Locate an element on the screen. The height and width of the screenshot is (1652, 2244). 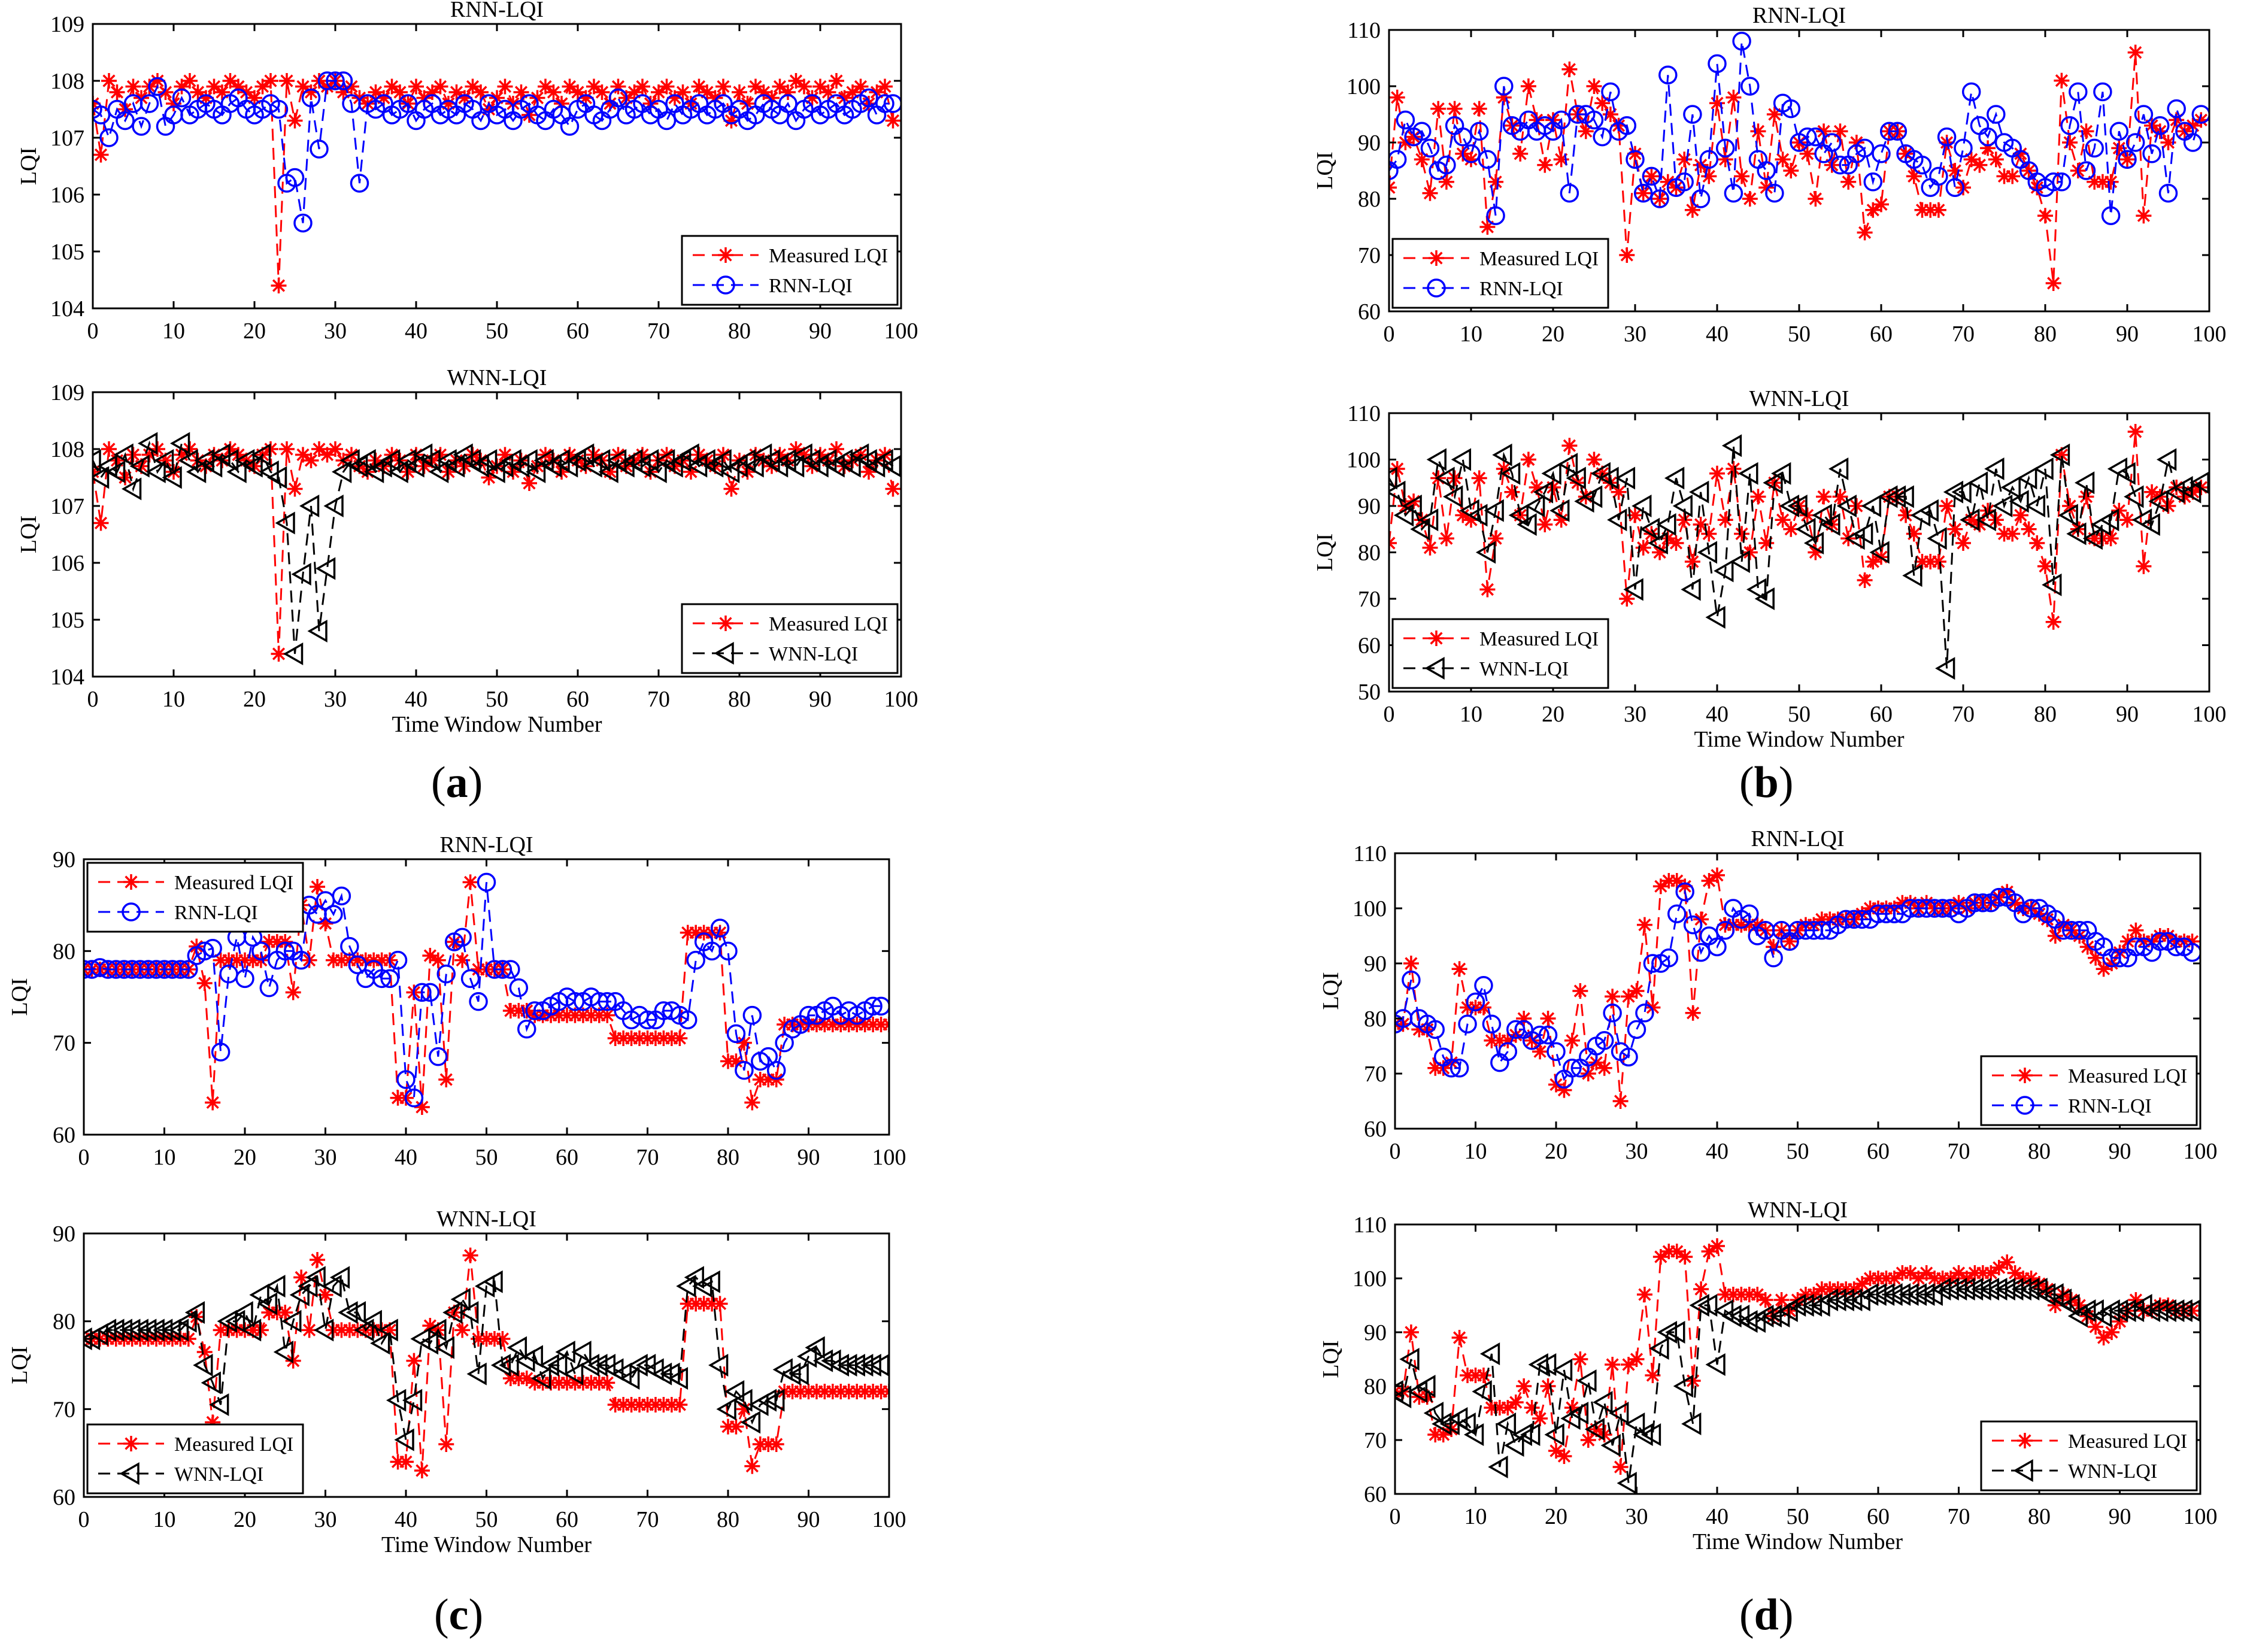
x-tick-label: 60 is located at coordinates (1878, 1151).